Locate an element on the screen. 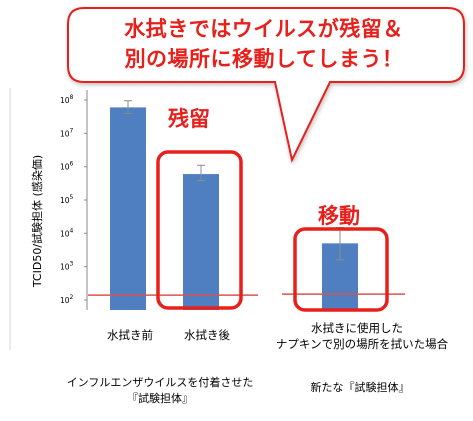 The width and height of the screenshot is (473, 421). footer-right: 新たな『試験担体』 is located at coordinates (360, 387).